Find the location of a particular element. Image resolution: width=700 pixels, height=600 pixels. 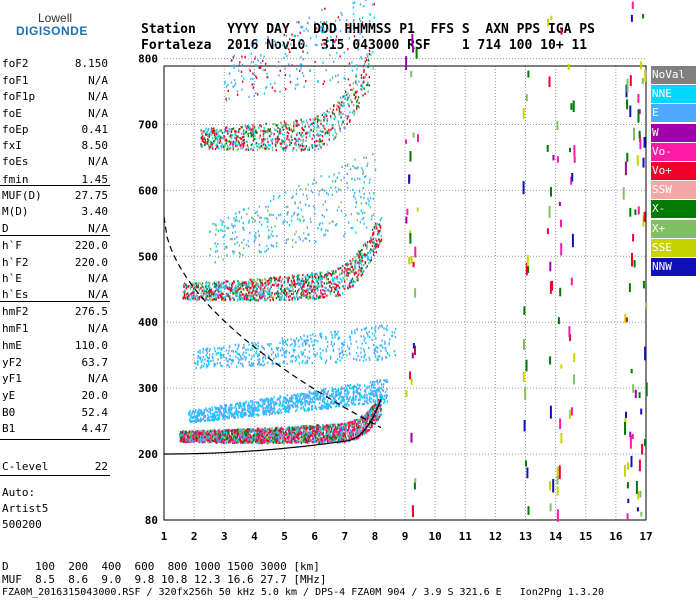

param-name: foEp is located at coordinates (15, 129).